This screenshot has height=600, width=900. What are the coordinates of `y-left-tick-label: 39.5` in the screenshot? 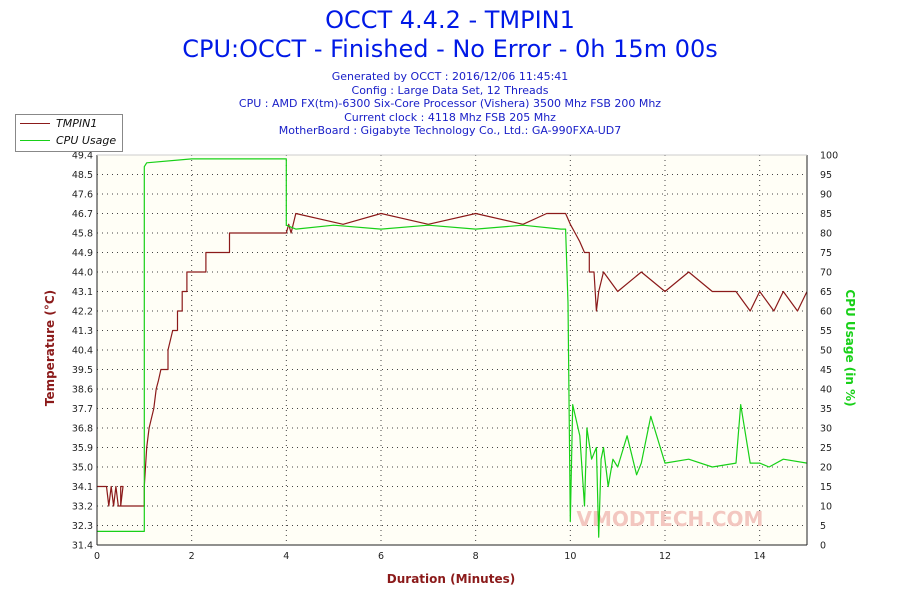 It's located at (82, 370).